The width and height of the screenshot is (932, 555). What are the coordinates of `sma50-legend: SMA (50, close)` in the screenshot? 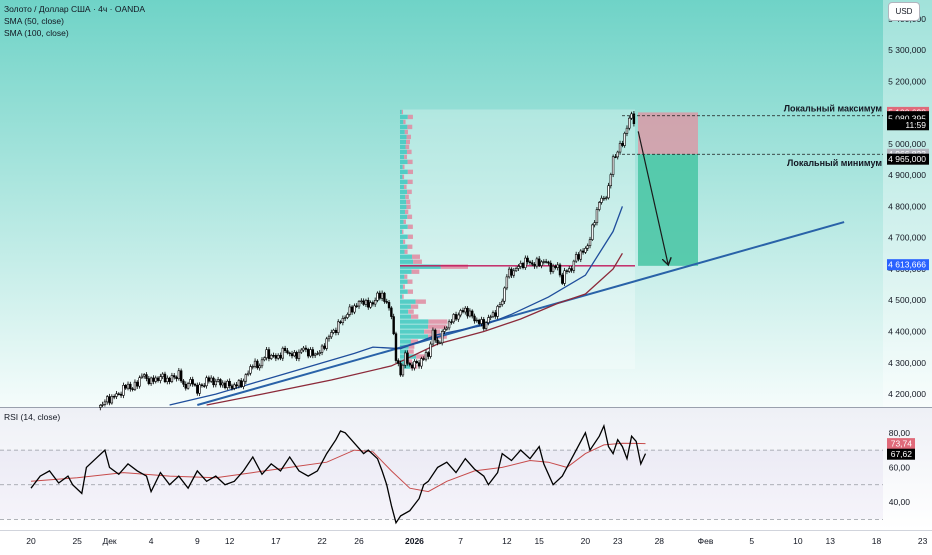 It's located at (34, 21).